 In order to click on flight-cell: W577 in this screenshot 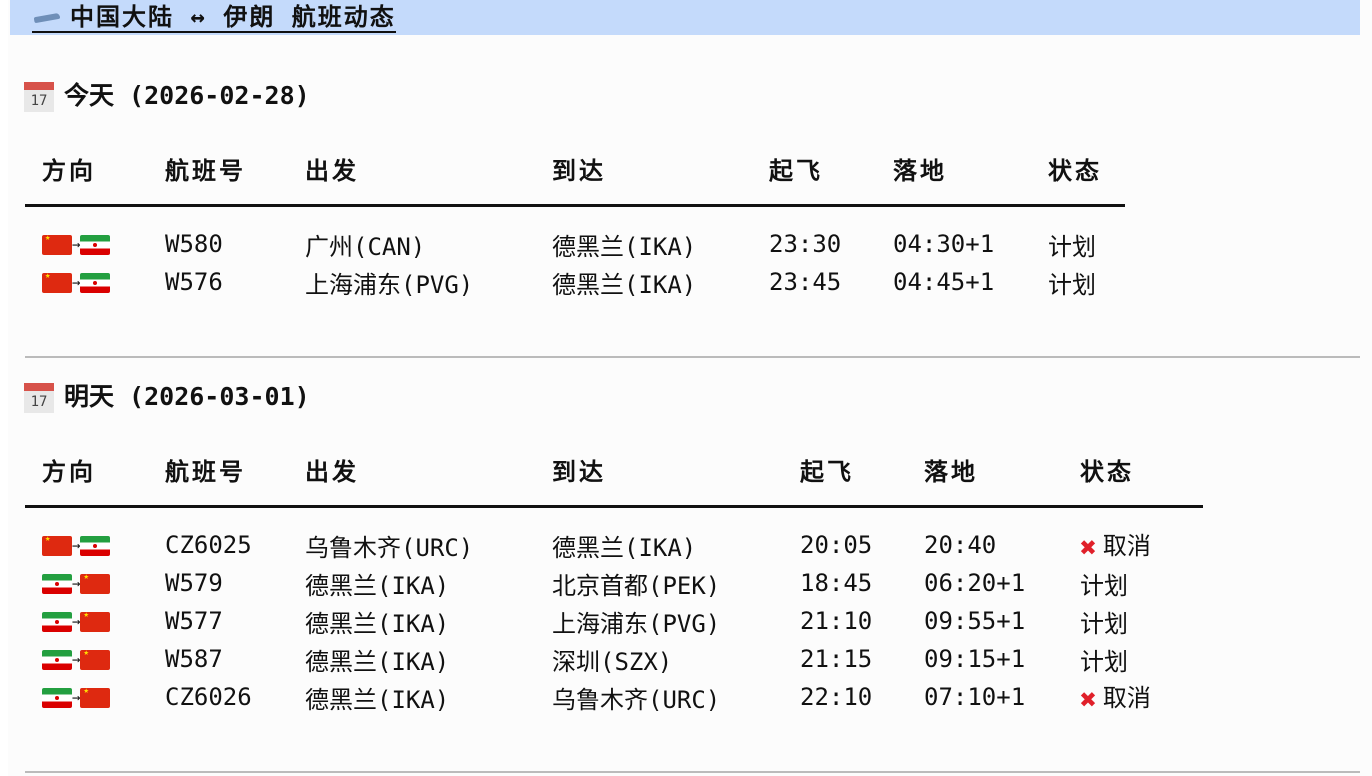, I will do `click(194, 621)`.